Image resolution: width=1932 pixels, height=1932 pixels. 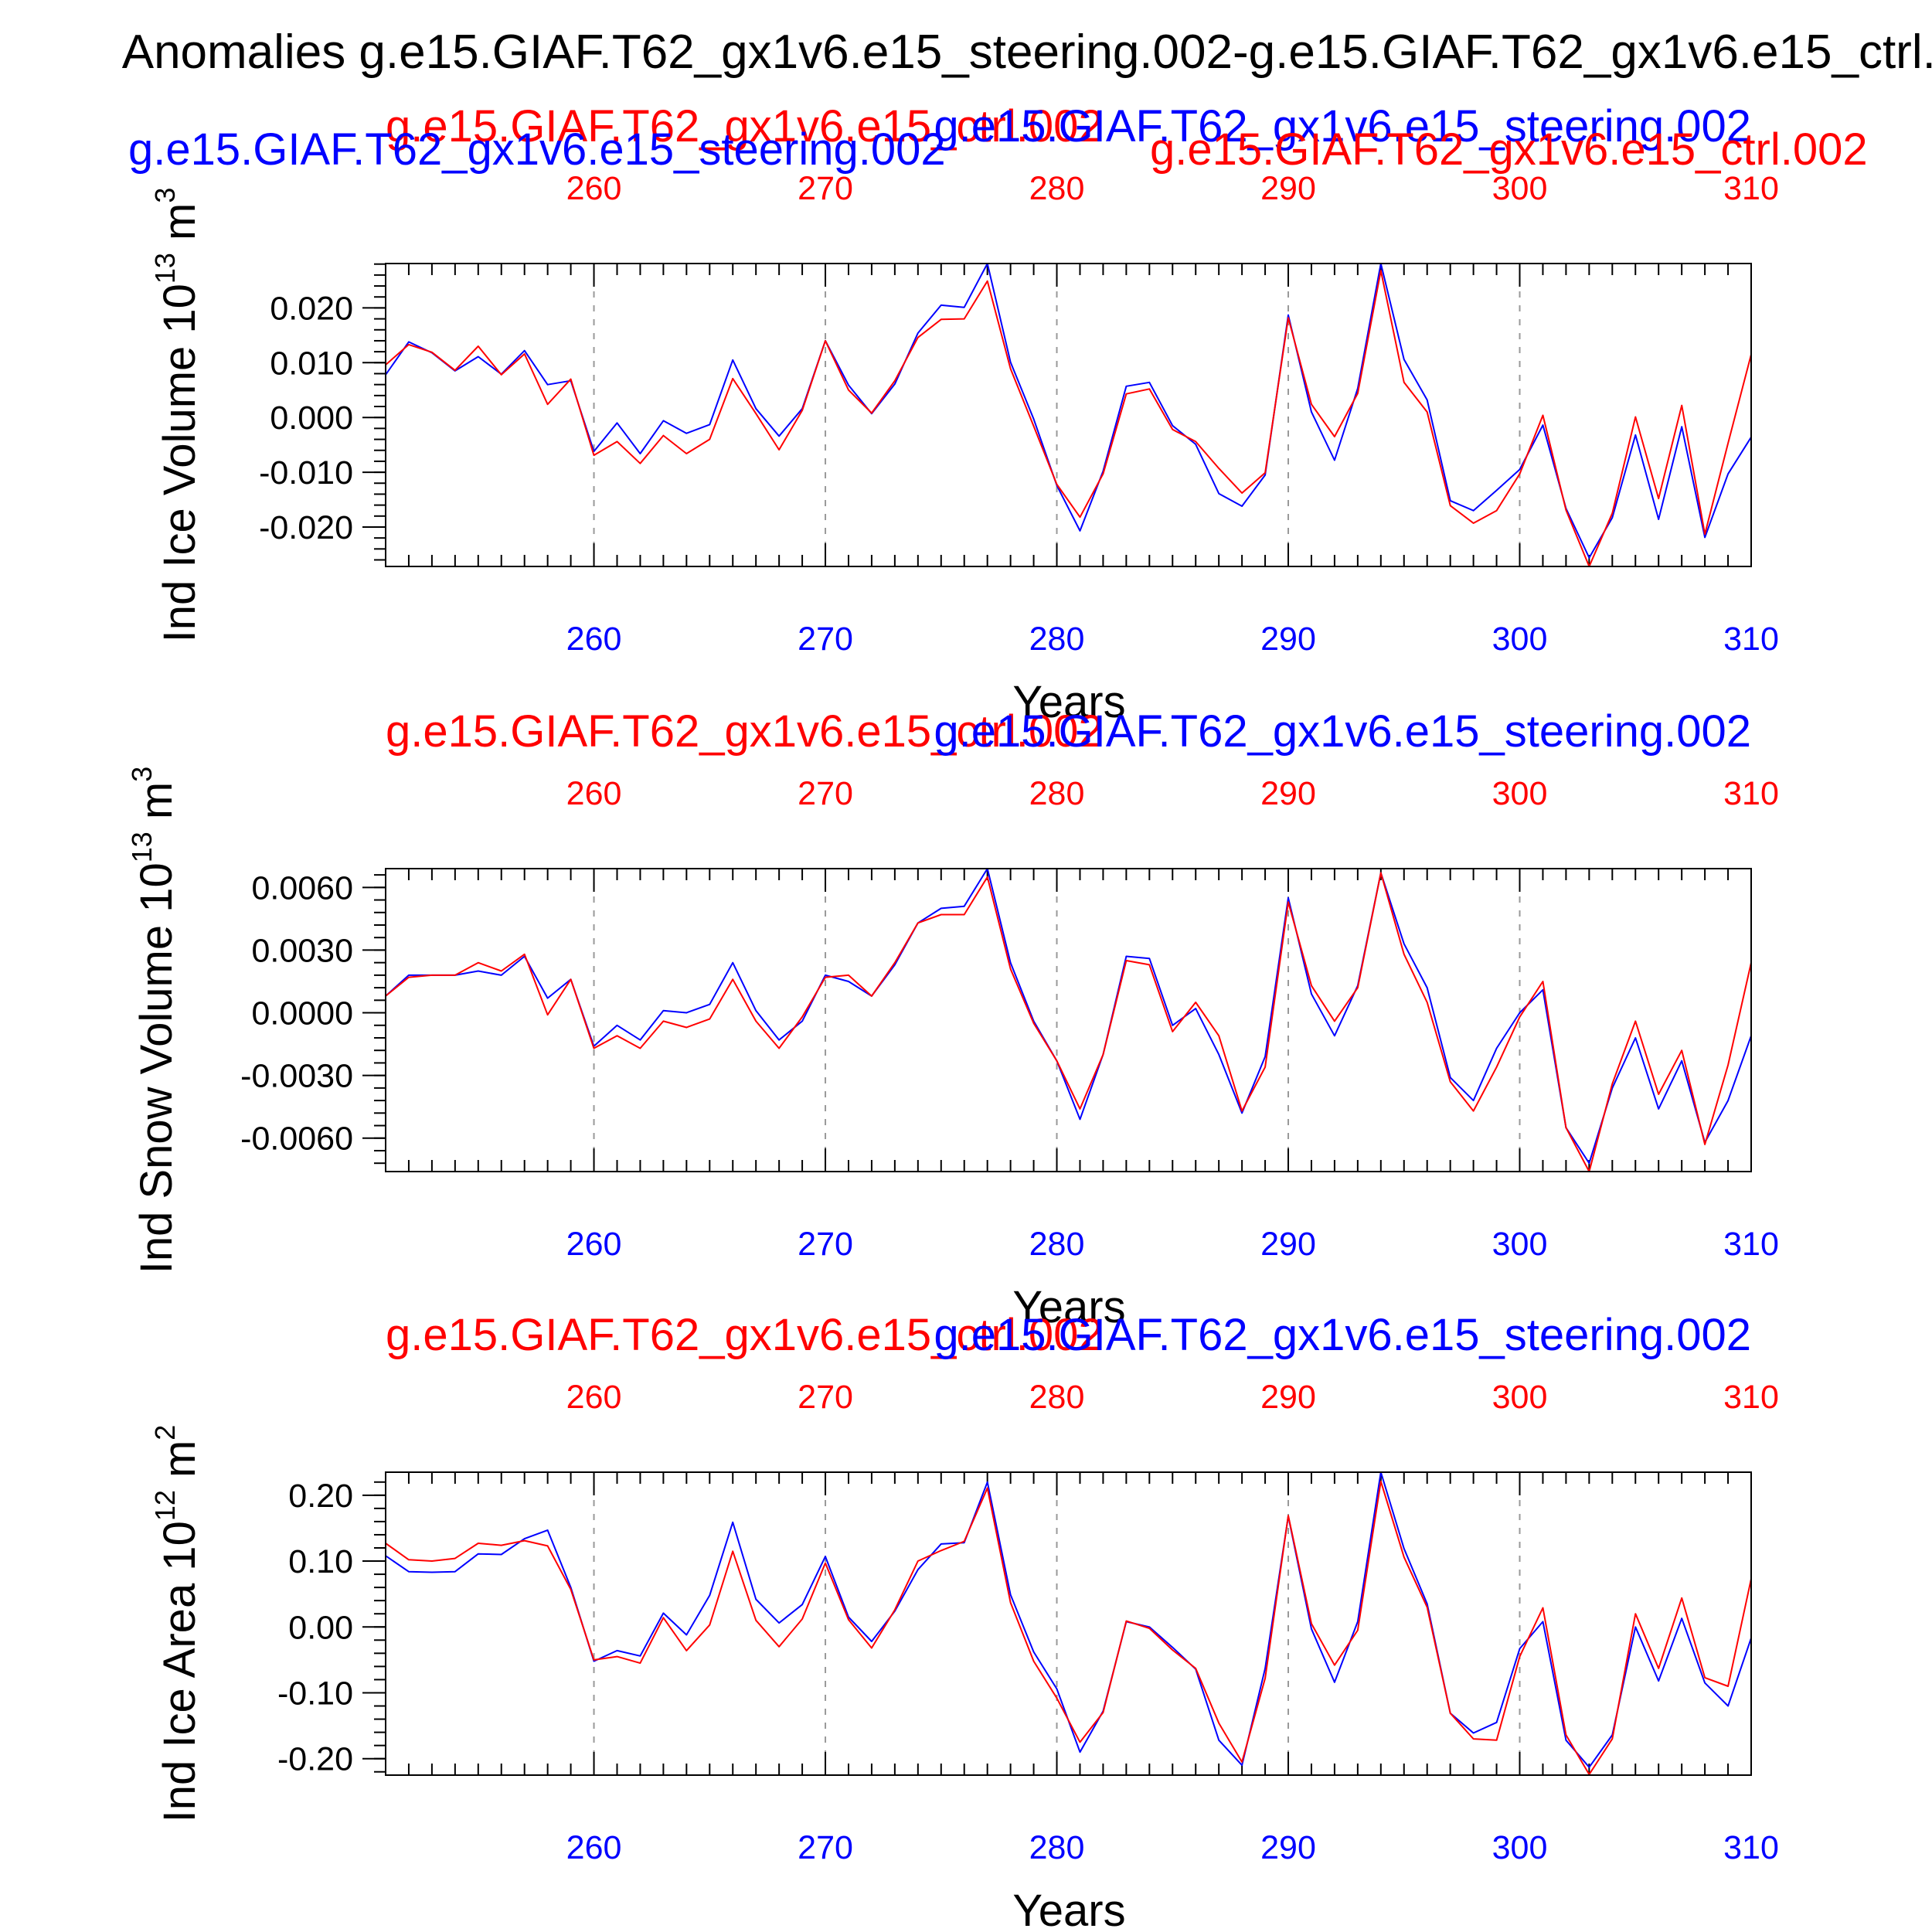 What do you see at coordinates (302, 887) in the screenshot?
I see `y-tick-label: 0.0060` at bounding box center [302, 887].